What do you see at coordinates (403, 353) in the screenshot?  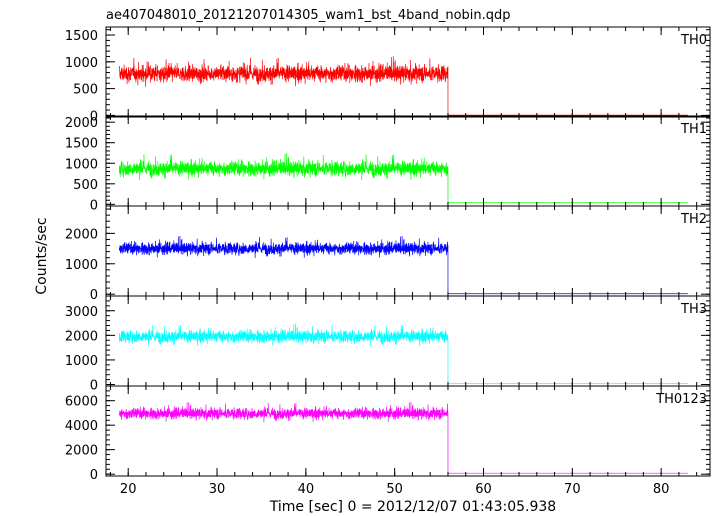 I see `series-th3-line` at bounding box center [403, 353].